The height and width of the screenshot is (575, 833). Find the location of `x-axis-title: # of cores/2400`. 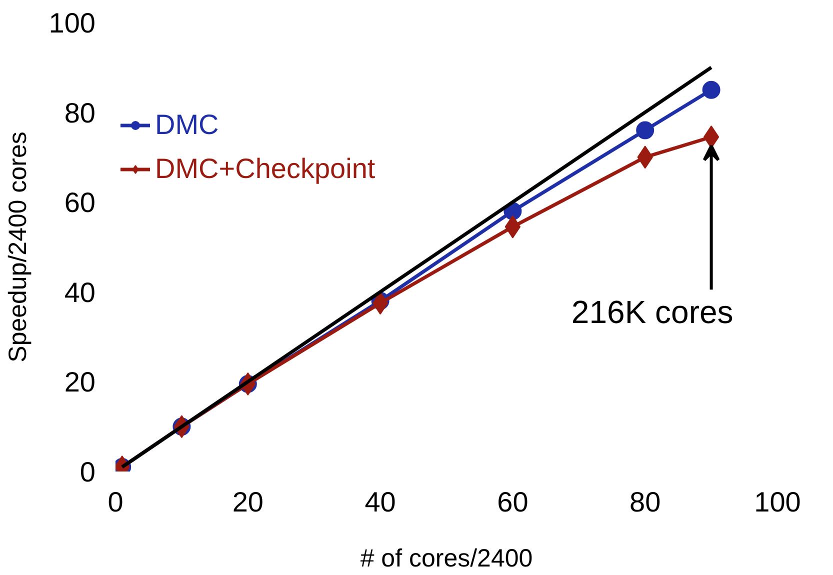

x-axis-title: # of cores/2400 is located at coordinates (446, 558).